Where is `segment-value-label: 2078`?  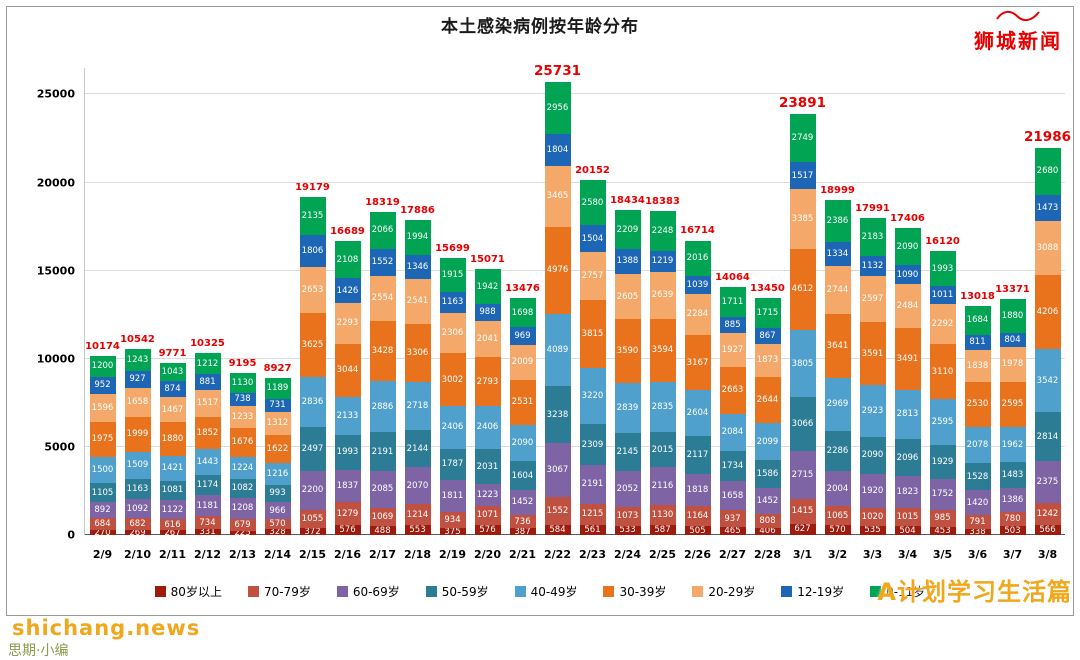
segment-value-label: 2078 is located at coordinates (977, 444).